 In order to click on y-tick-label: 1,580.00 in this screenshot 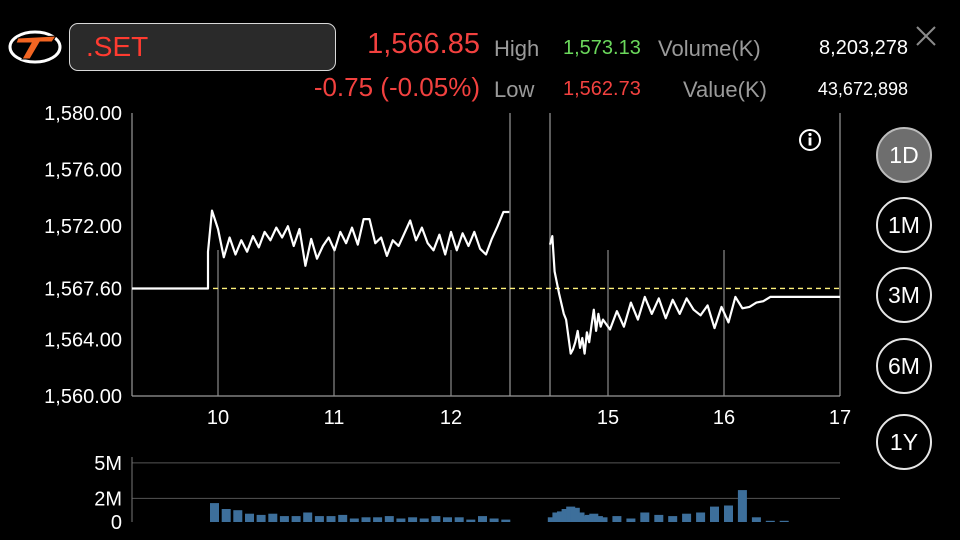, I will do `click(83, 114)`.